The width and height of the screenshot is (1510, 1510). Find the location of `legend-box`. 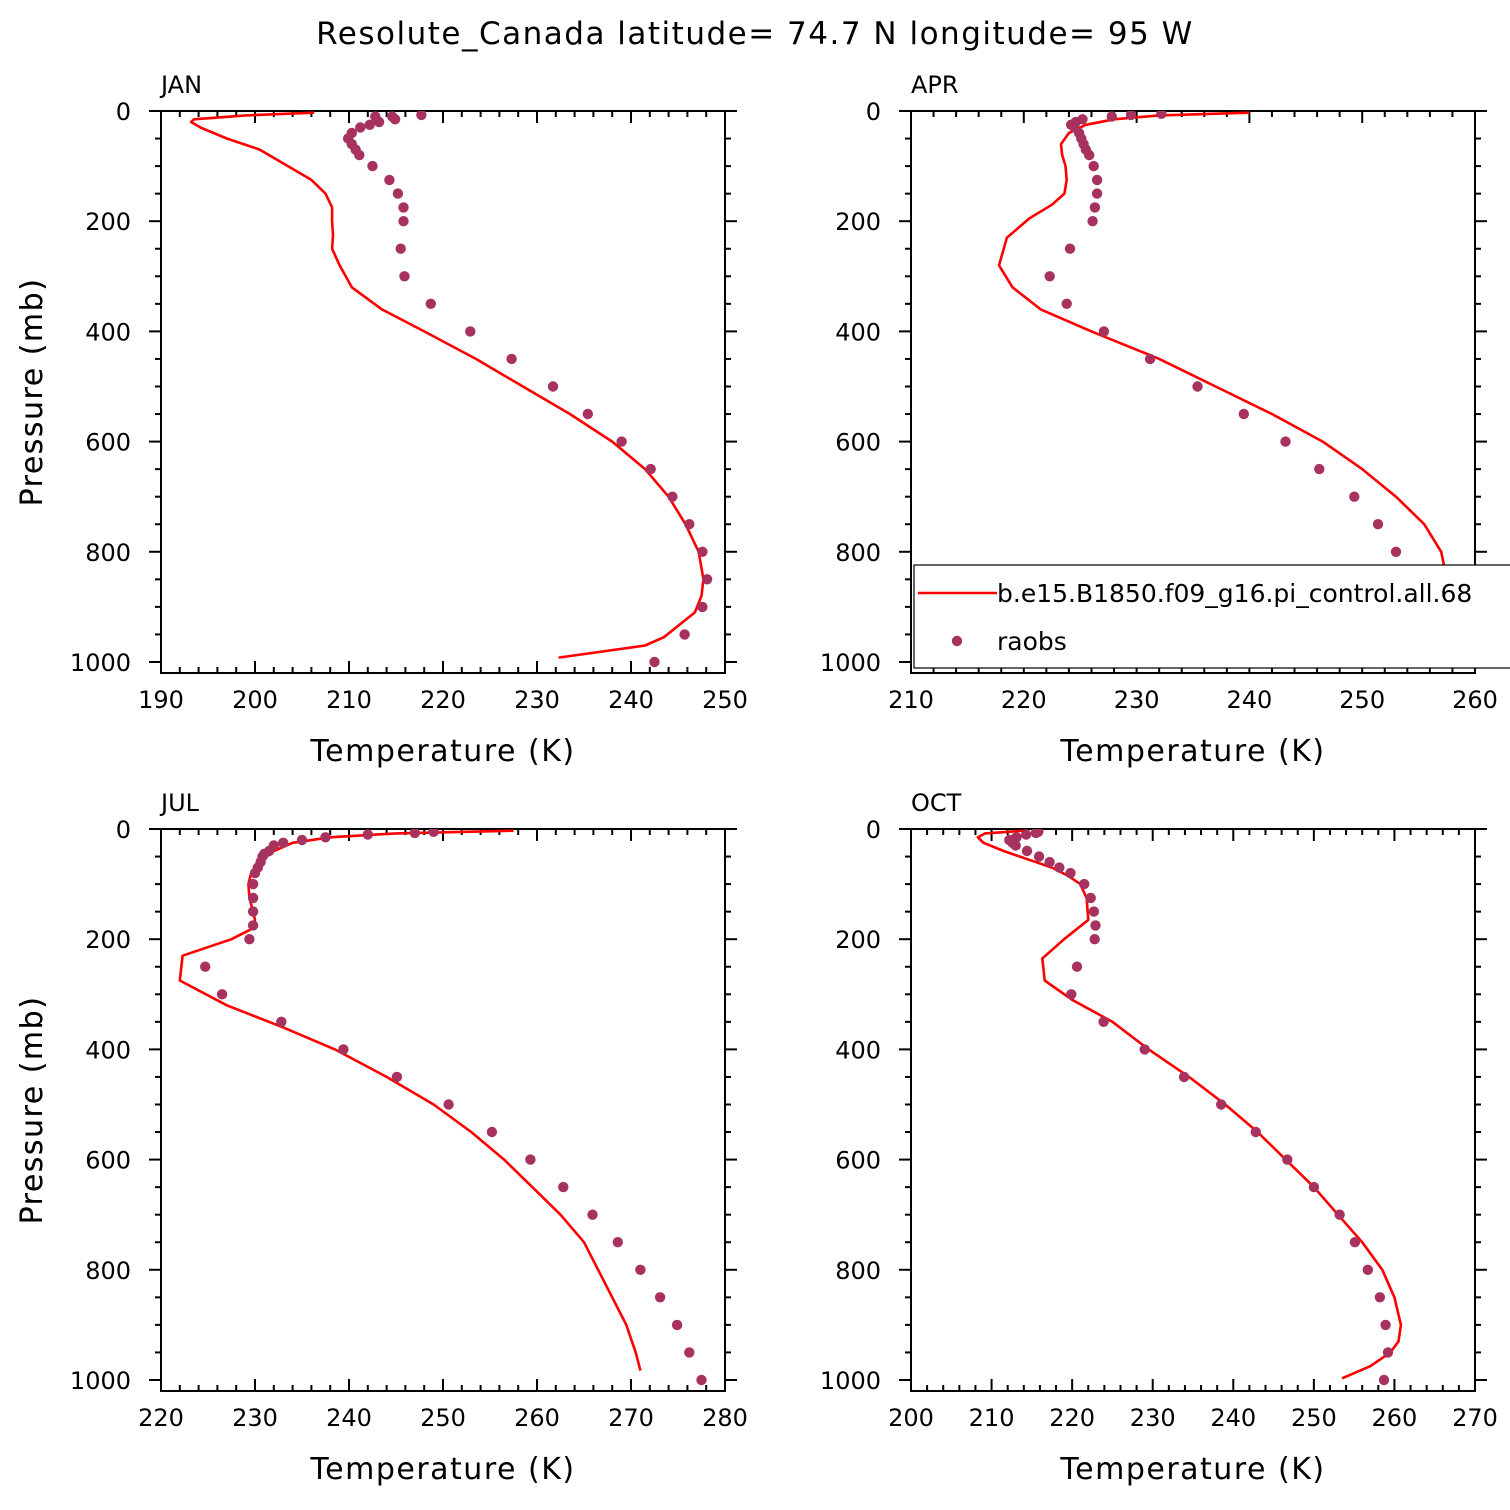

legend-box is located at coordinates (1211, 616).